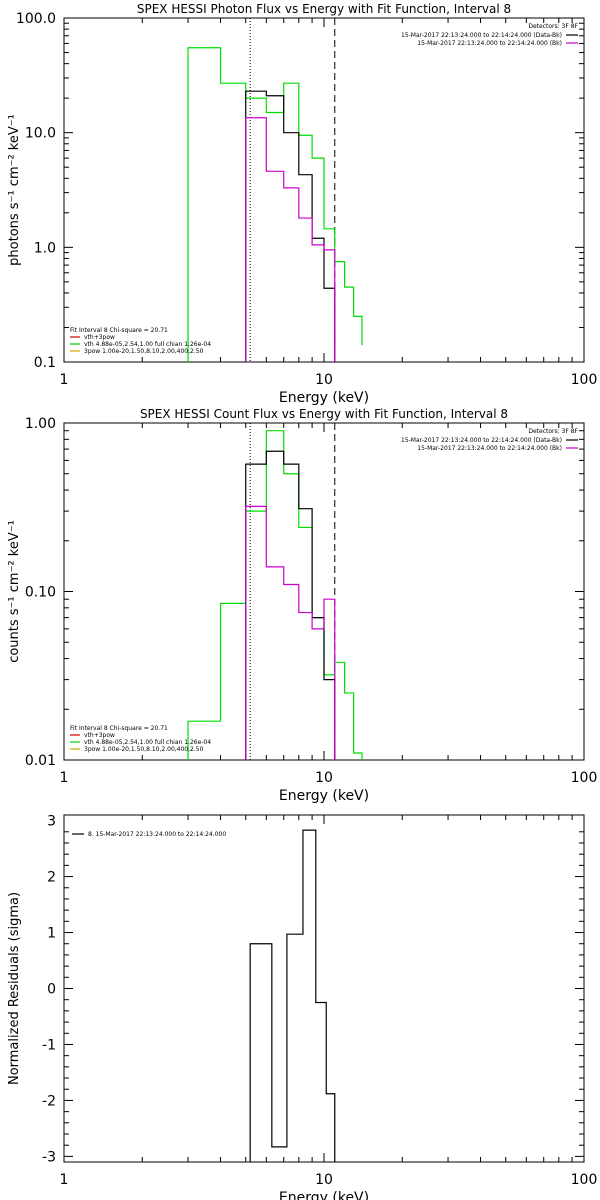 The width and height of the screenshot is (600, 1200). I want to click on y-tick-label: 100.0, so click(36, 19).